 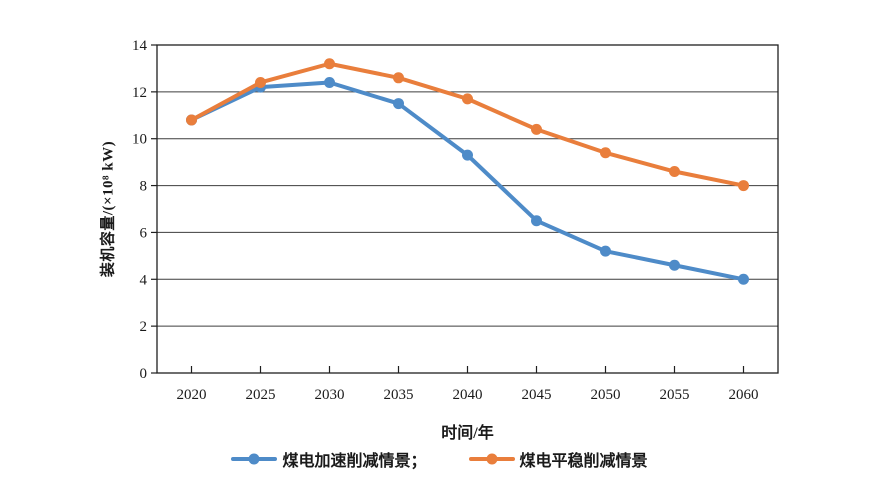 What do you see at coordinates (744, 395) in the screenshot?
I see `x-tick-label: 2060` at bounding box center [744, 395].